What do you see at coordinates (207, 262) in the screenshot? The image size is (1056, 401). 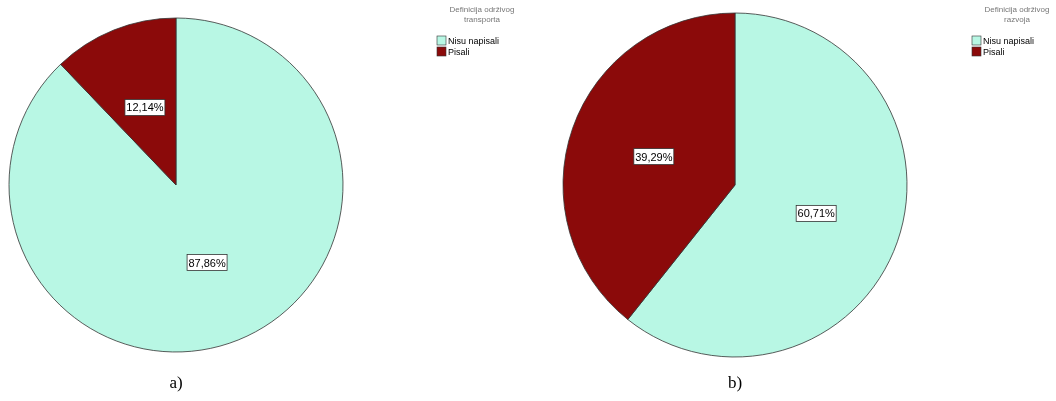 I see `data-label: 87,86%` at bounding box center [207, 262].